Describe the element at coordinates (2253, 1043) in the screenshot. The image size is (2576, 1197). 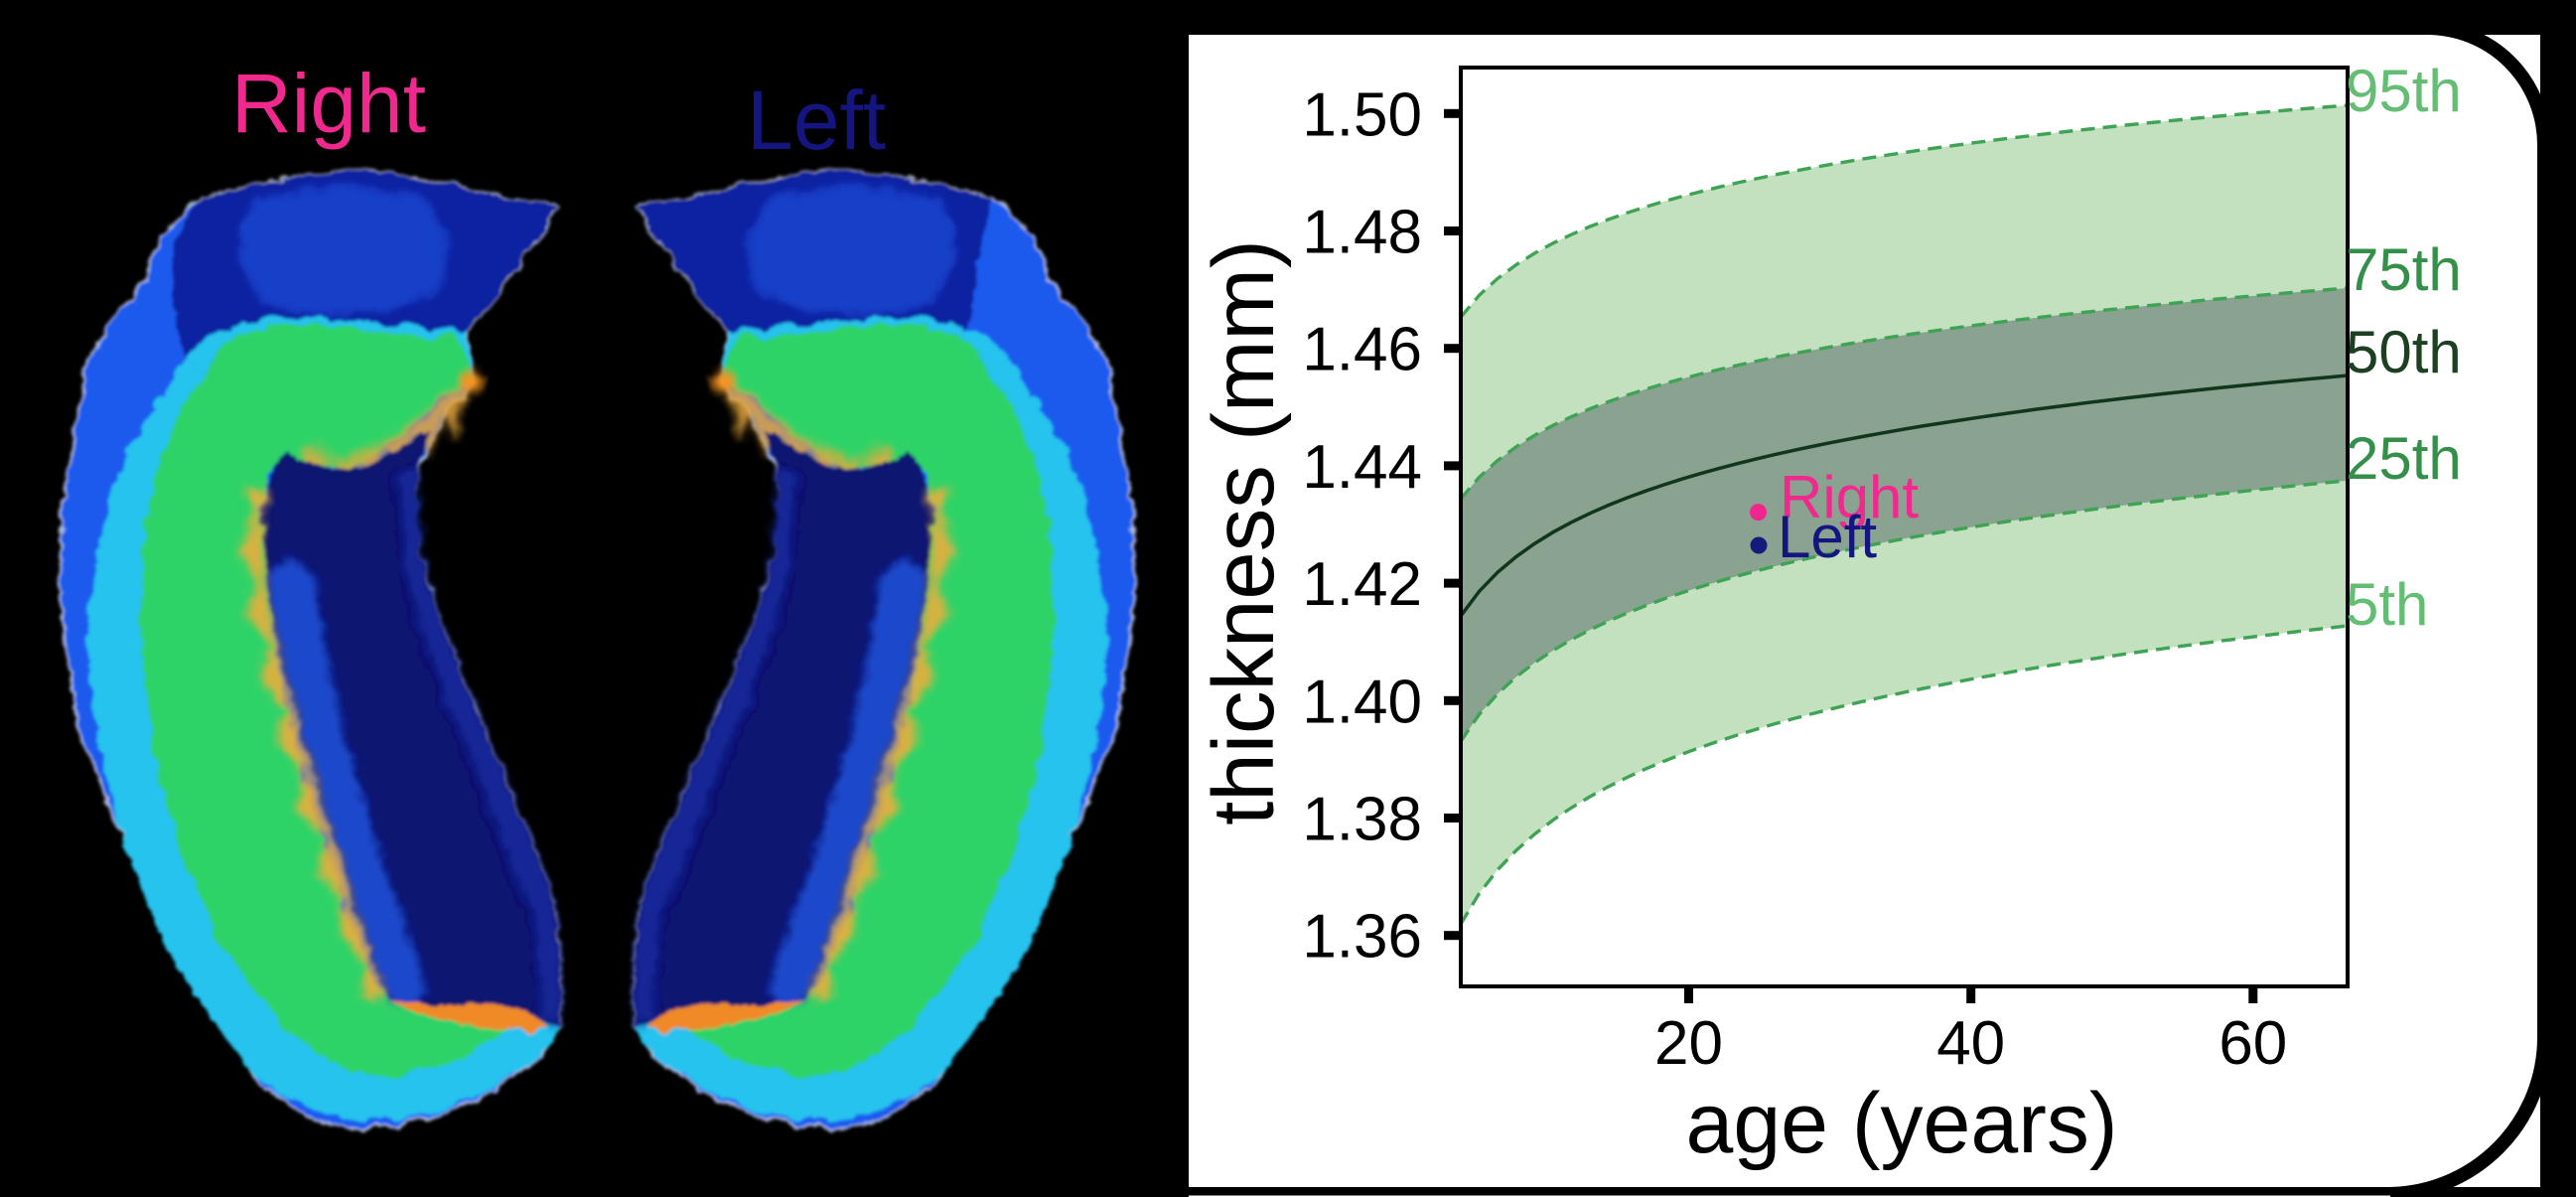
I see `svg-text: 60` at that location.